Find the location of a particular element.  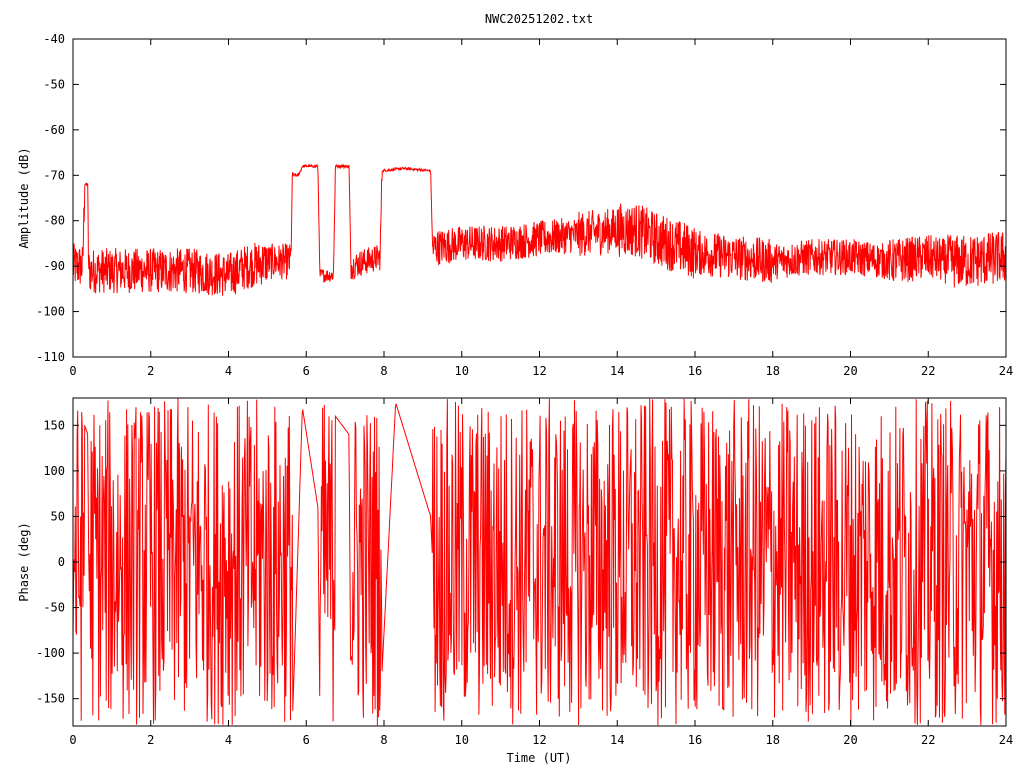

phase-x-tick-label: 8 is located at coordinates (383, 740).